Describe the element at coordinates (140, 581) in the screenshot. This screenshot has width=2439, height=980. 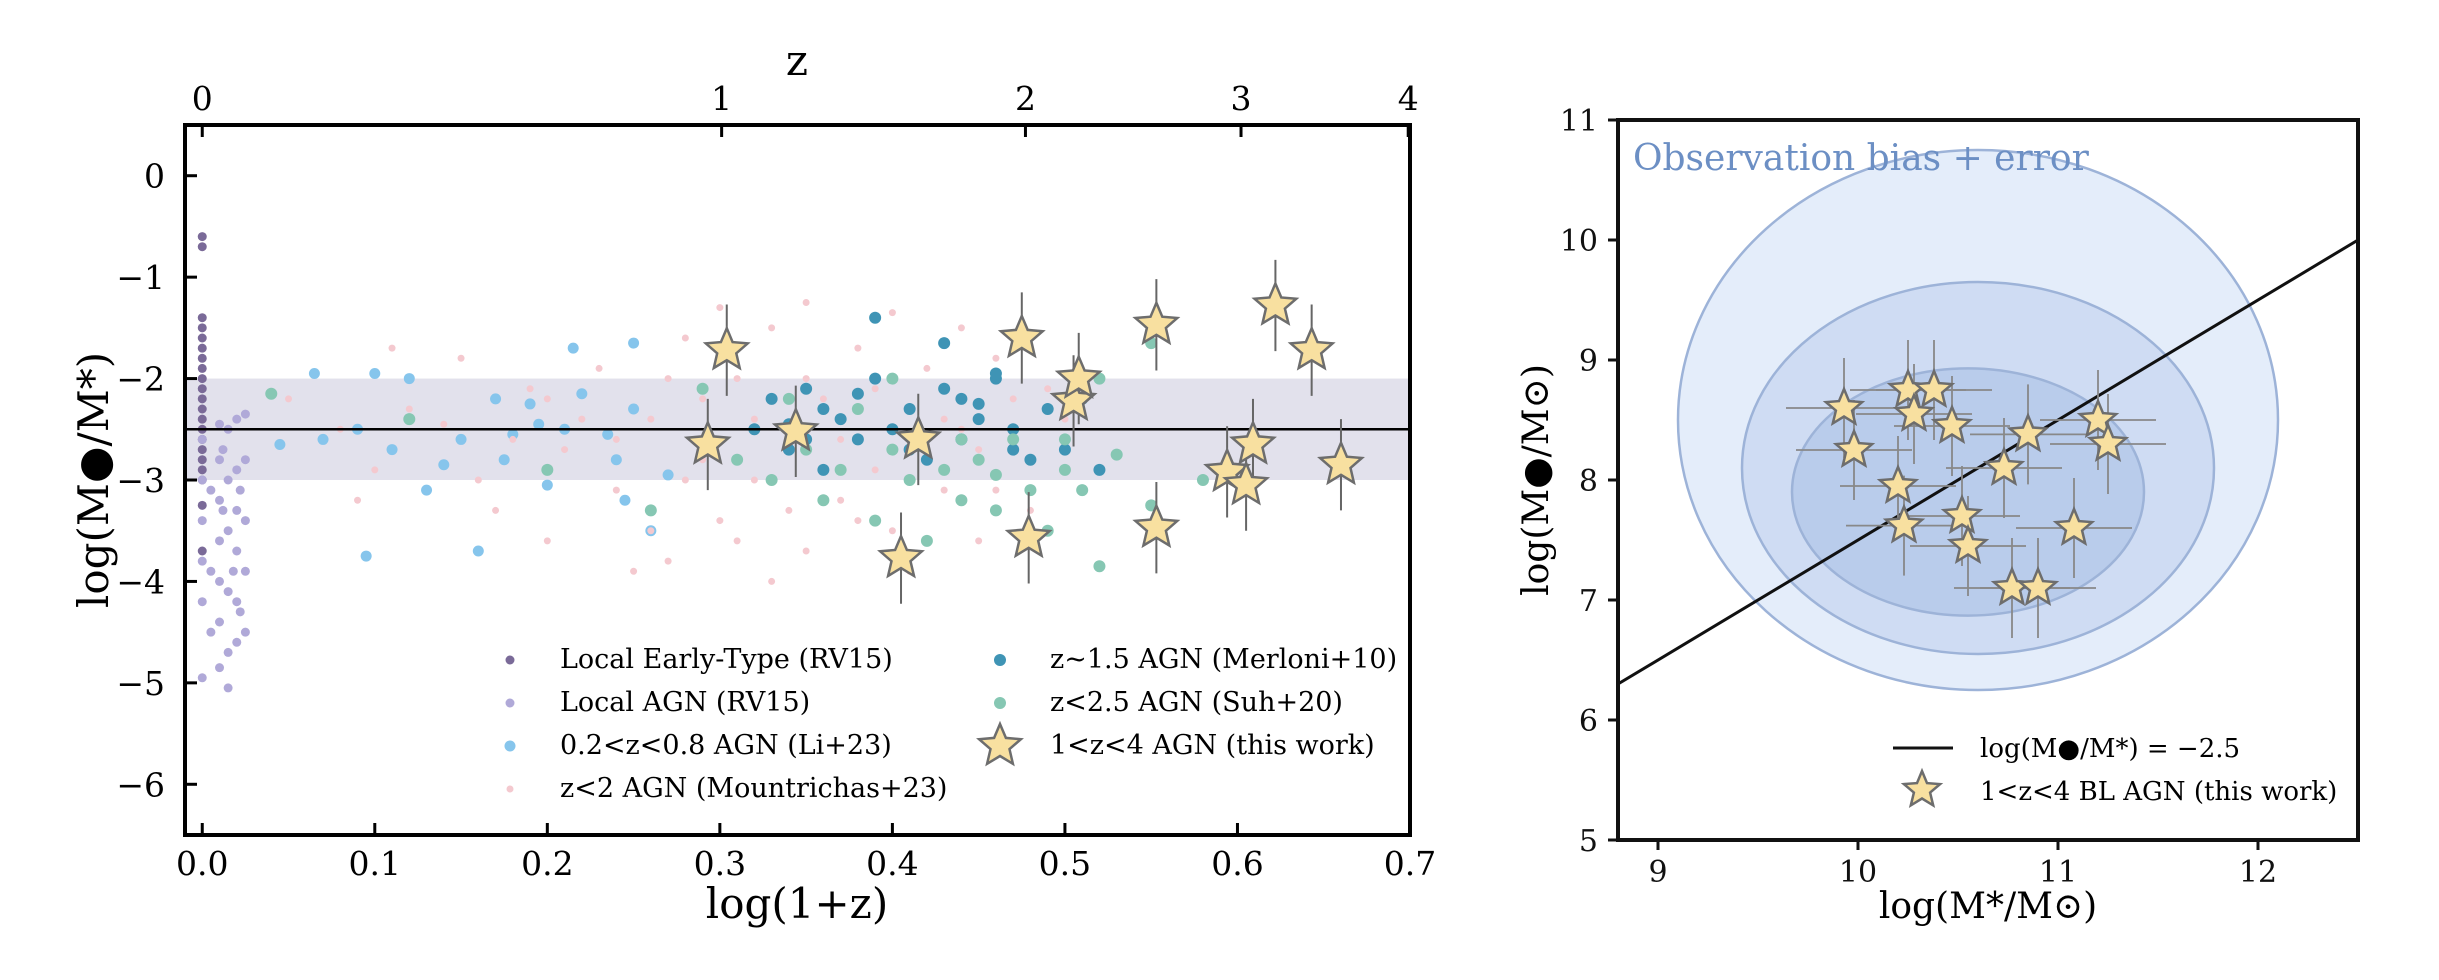
I see `left-y-tick-label-4: −4` at that location.